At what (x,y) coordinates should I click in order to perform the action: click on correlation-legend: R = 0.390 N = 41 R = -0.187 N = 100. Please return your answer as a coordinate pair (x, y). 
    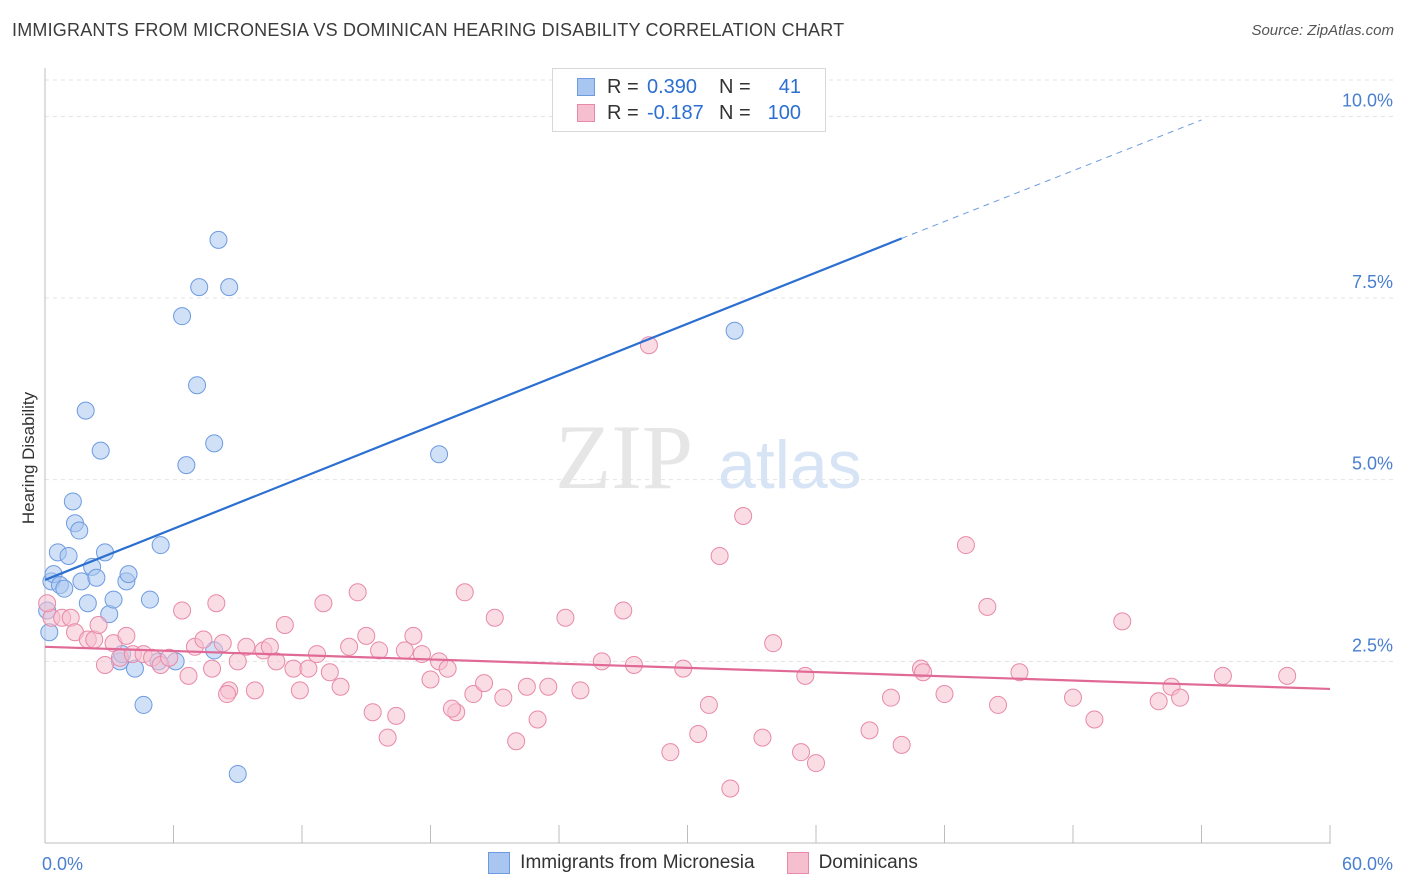
    Looking at the image, I should click on (689, 100).